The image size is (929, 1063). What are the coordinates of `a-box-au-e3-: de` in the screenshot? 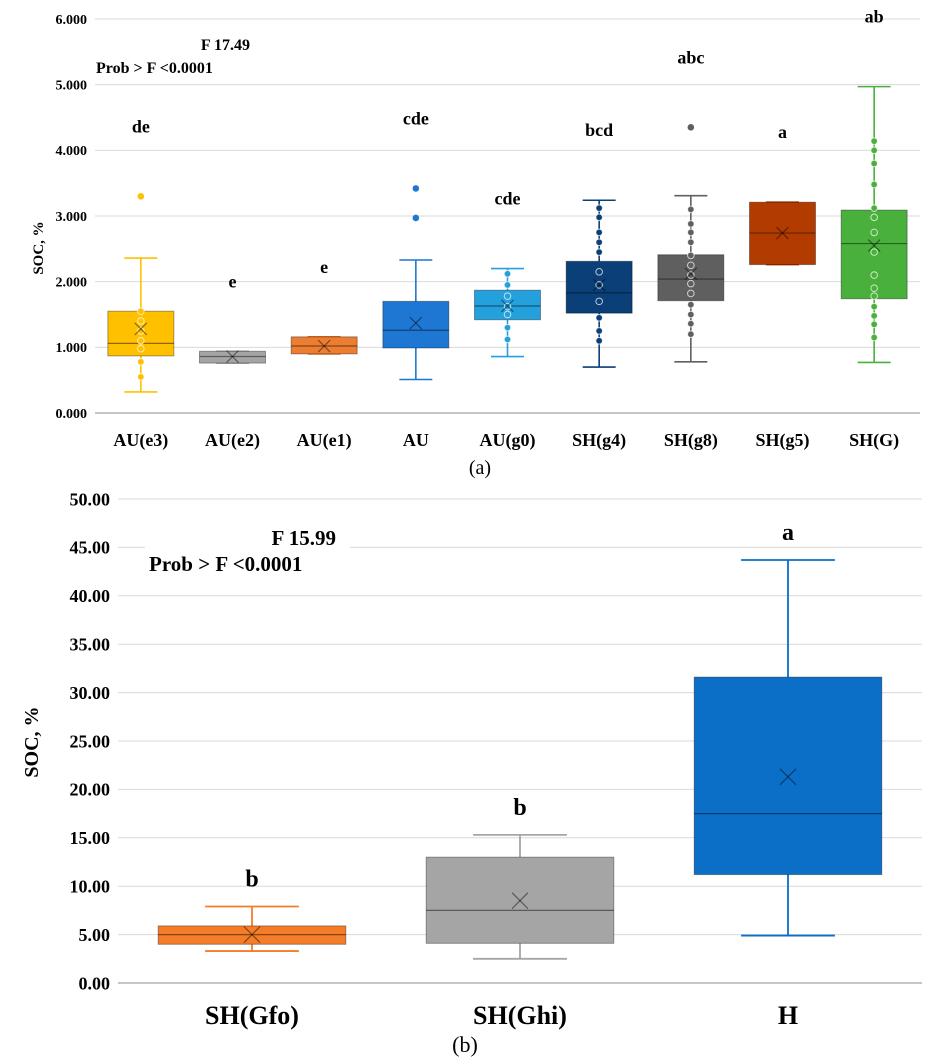 It's located at (141, 254).